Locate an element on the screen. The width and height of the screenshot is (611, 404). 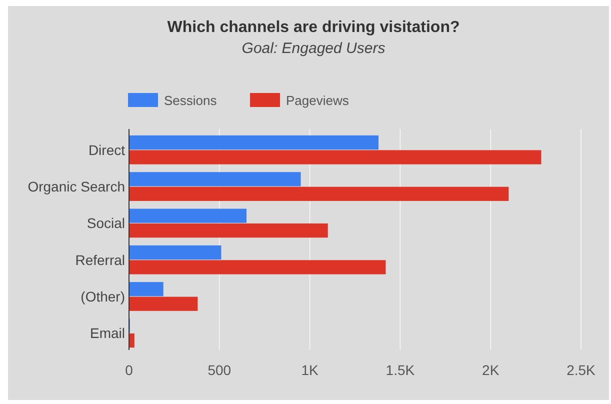
x-tick-label: 2K is located at coordinates (491, 370).